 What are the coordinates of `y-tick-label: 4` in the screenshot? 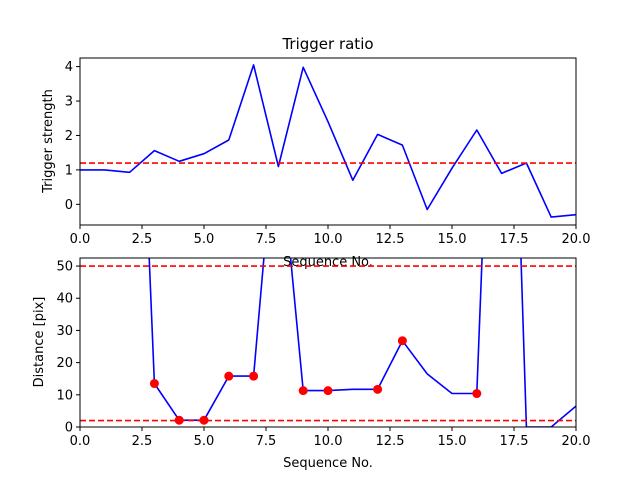 It's located at (69, 67).